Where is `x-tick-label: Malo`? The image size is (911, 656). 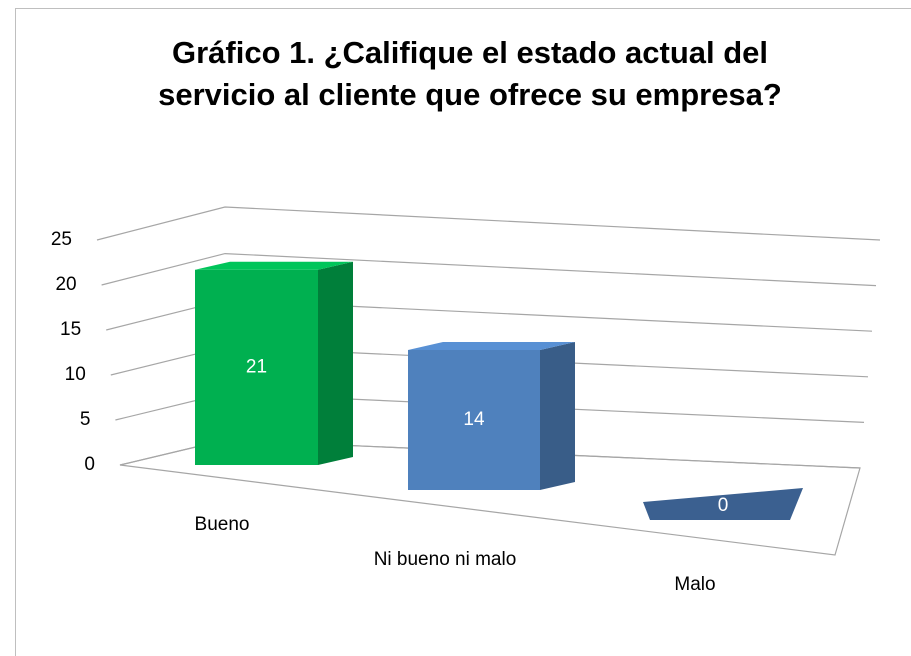 x-tick-label: Malo is located at coordinates (694, 584).